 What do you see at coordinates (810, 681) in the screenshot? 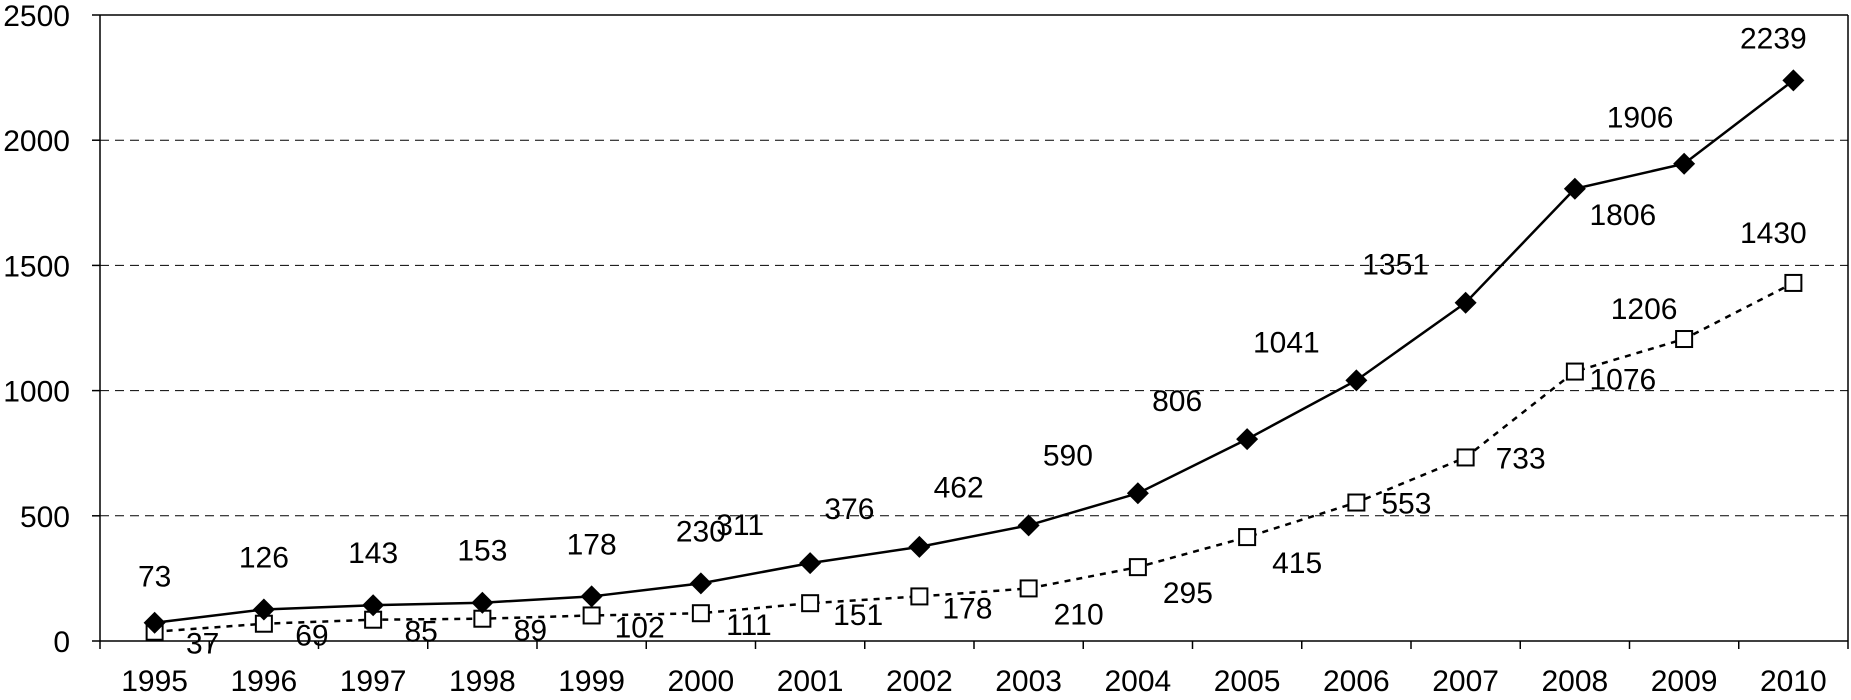
I see `x-tick-label: 2001` at bounding box center [810, 681].